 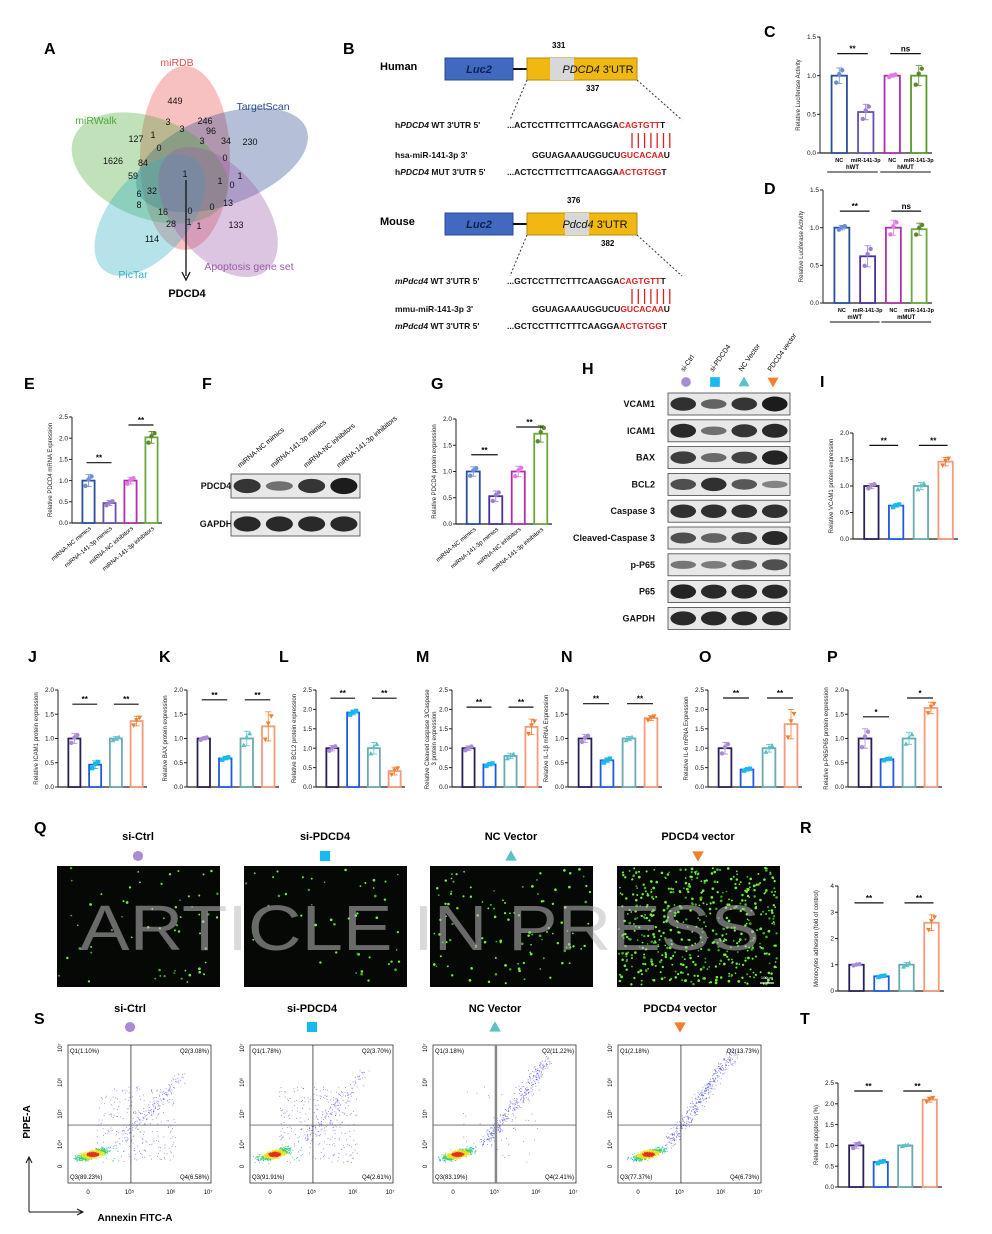 I want to click on lane-label: miRNA-141-3p mimics, so click(x=299, y=444).